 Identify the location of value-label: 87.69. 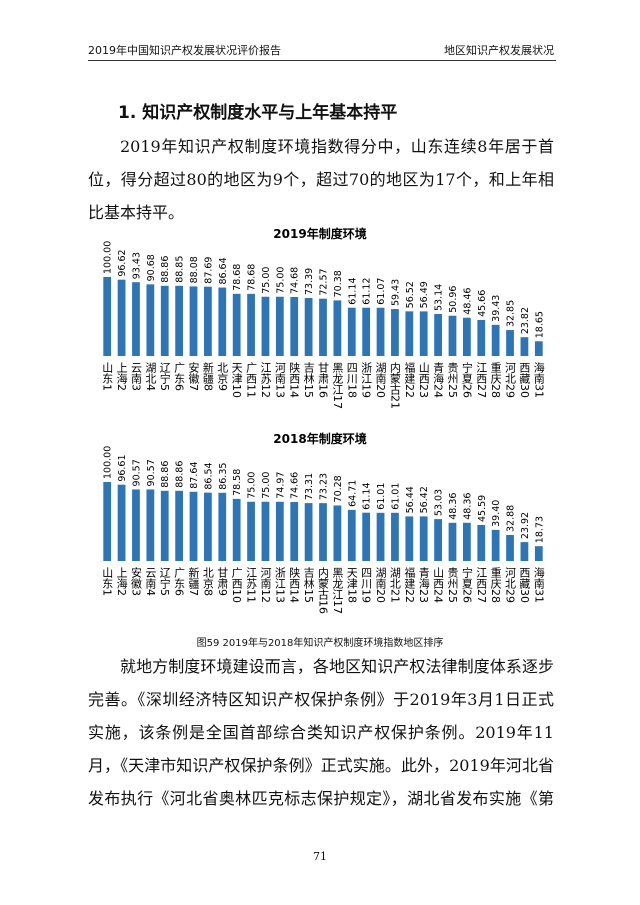
(208, 270).